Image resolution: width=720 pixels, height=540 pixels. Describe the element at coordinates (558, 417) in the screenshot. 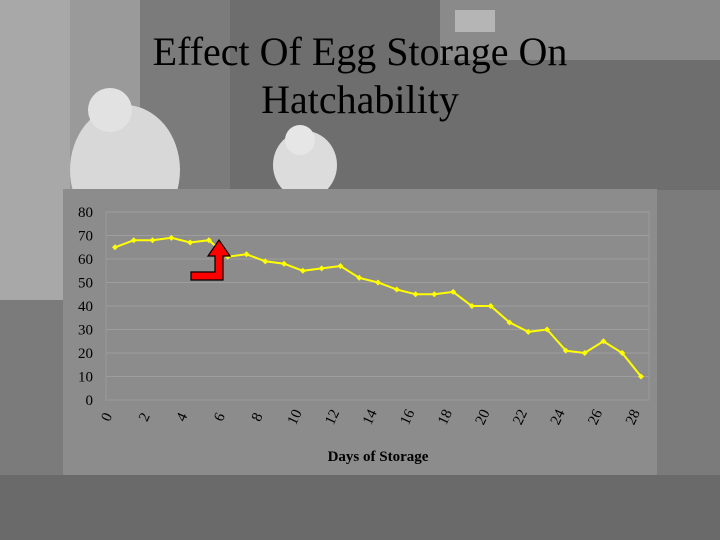

I see `x-tick-label: 24` at that location.